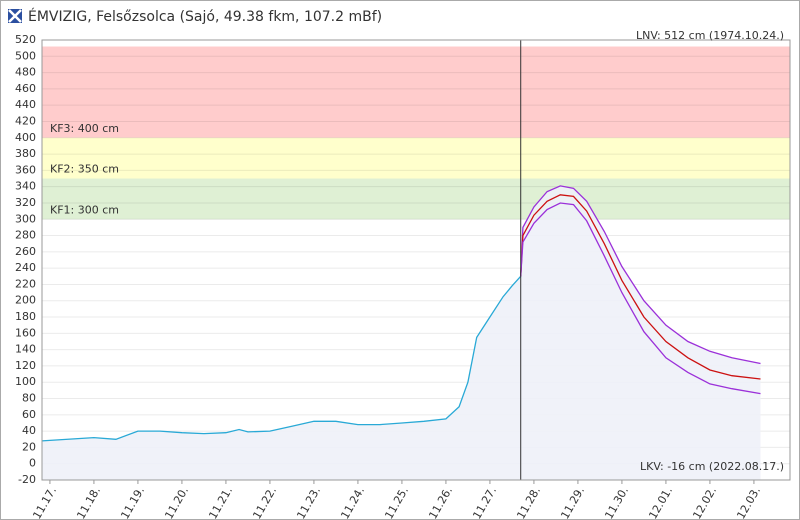 This screenshot has width=800, height=520. I want to click on y-tick-label: 420, so click(25, 120).